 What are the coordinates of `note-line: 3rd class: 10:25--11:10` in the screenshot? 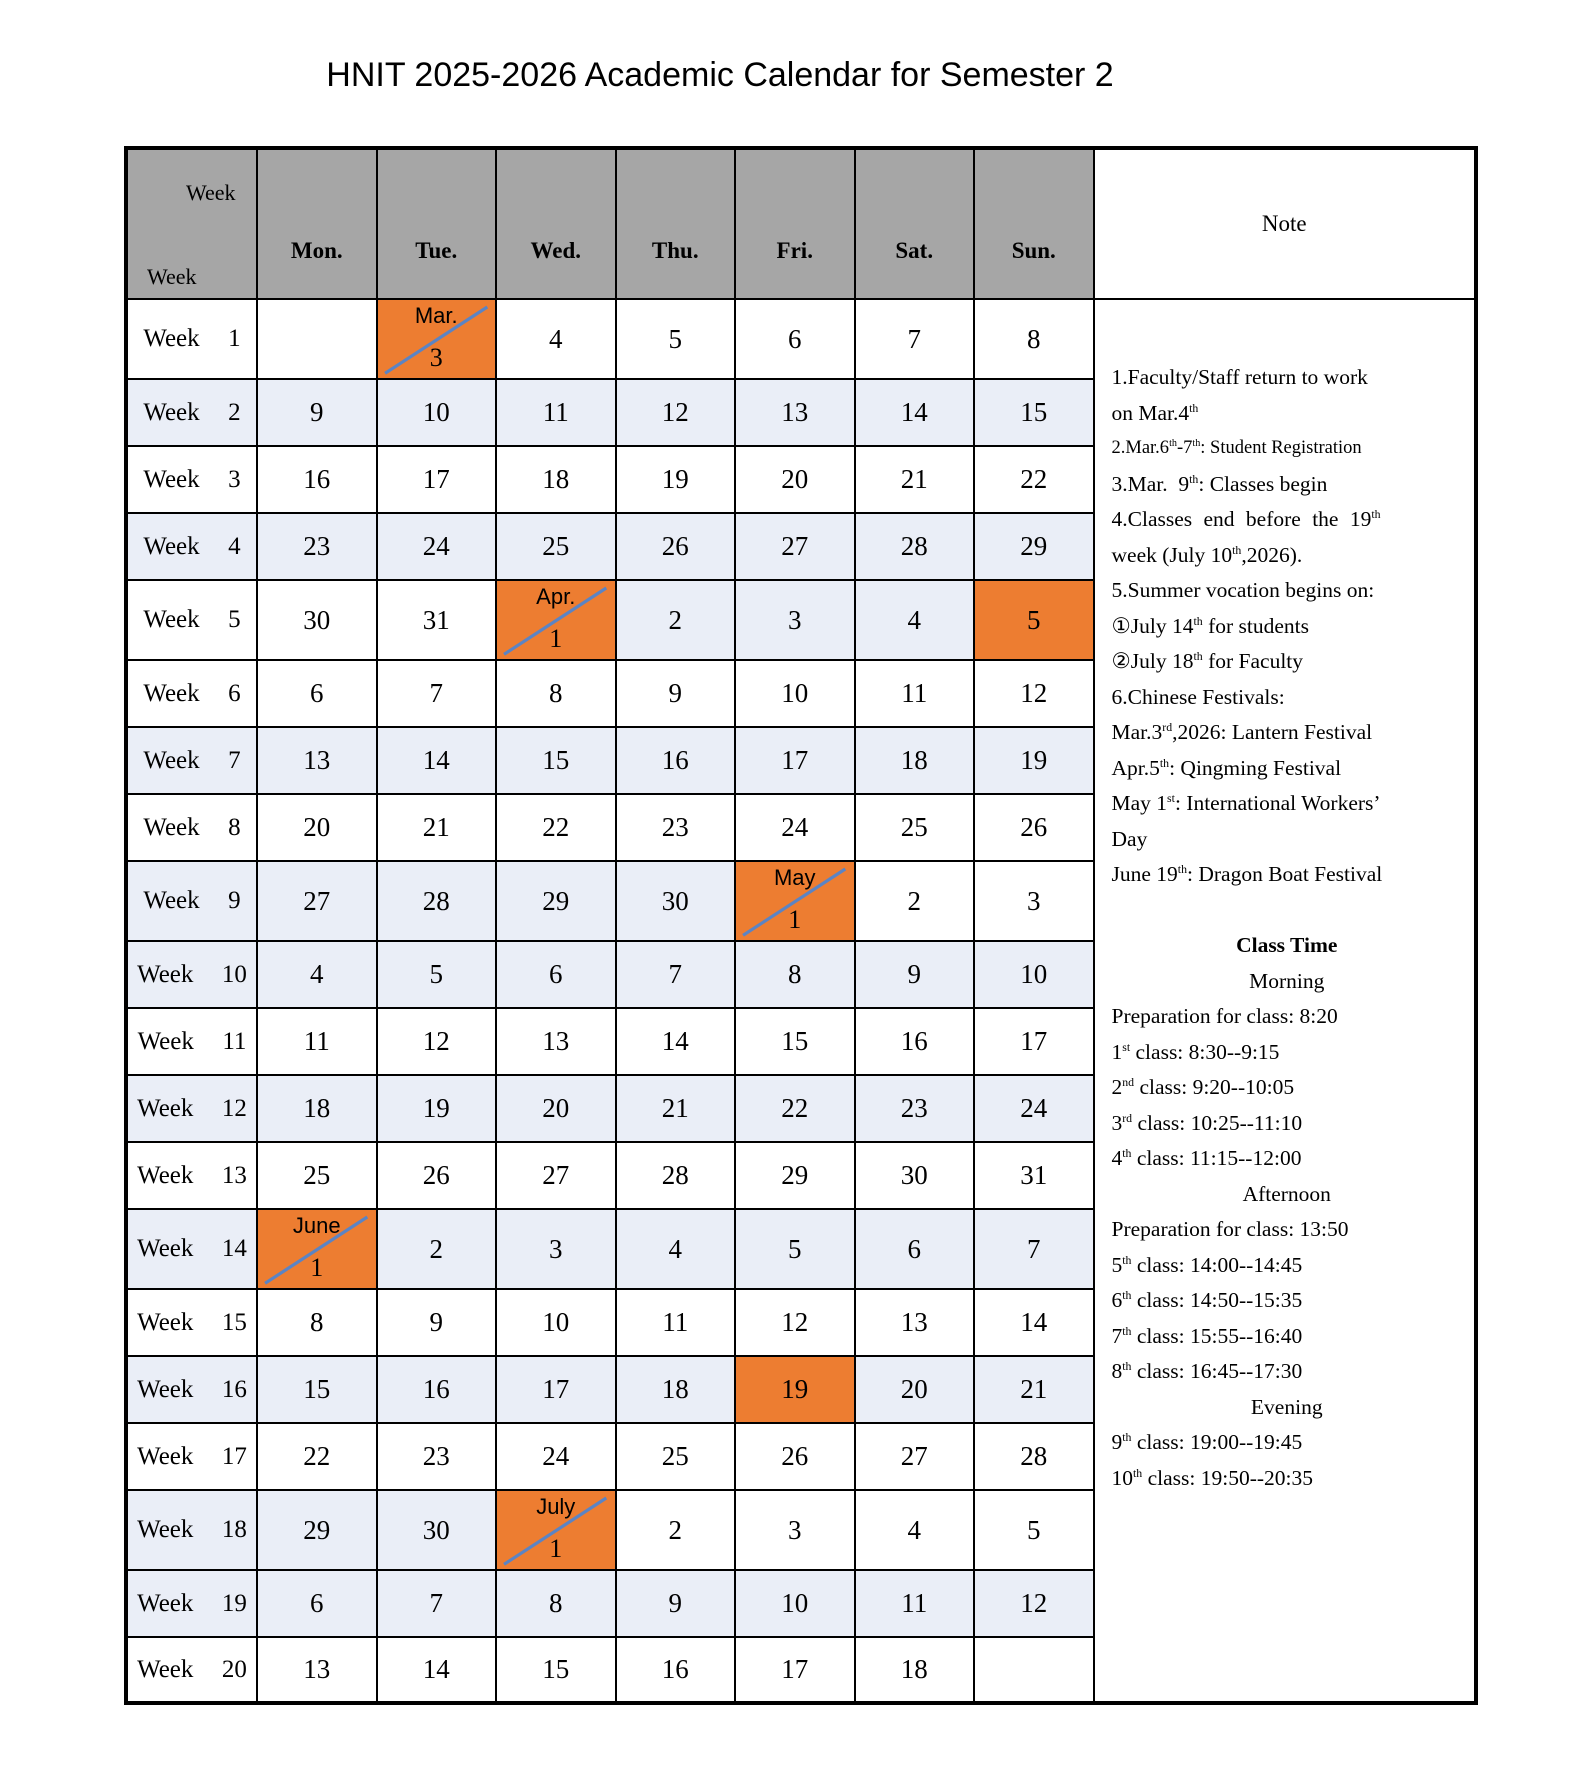 It's located at (1207, 1122).